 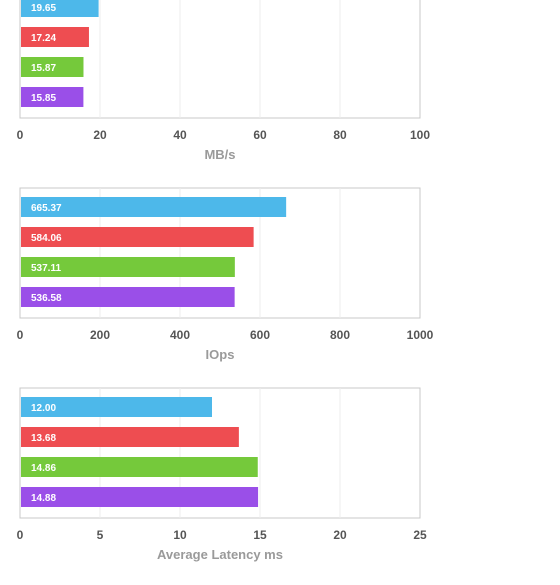 I want to click on x-tick-label: 1000, so click(x=420, y=335).